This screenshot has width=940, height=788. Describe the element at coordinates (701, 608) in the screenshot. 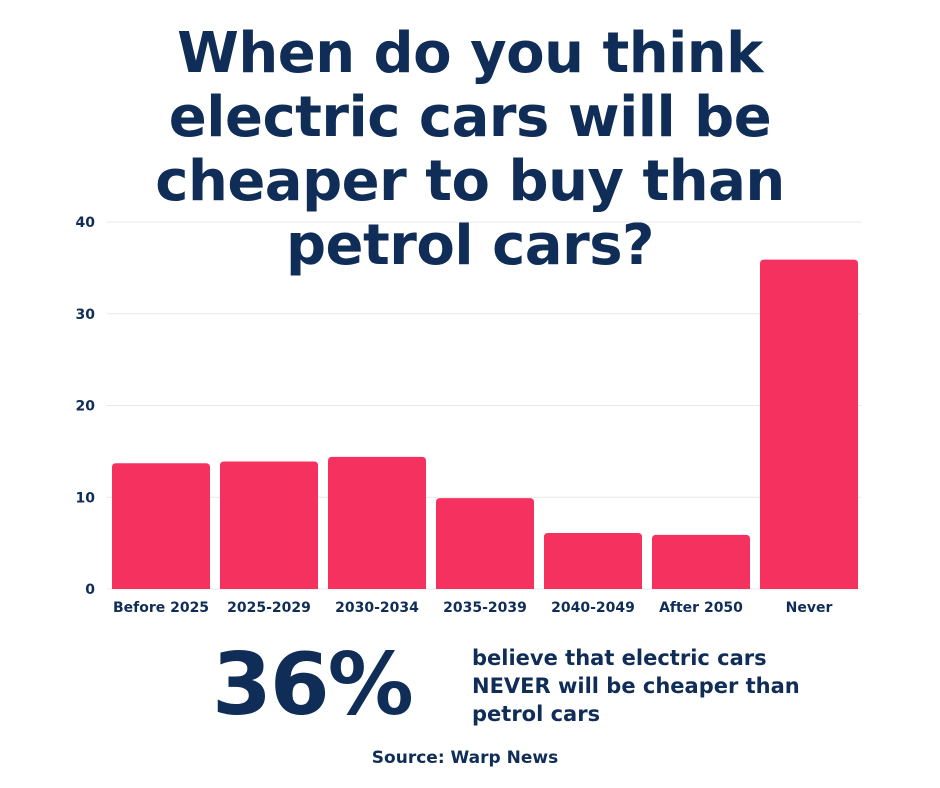

I see `x-tick-label: After 2050` at that location.